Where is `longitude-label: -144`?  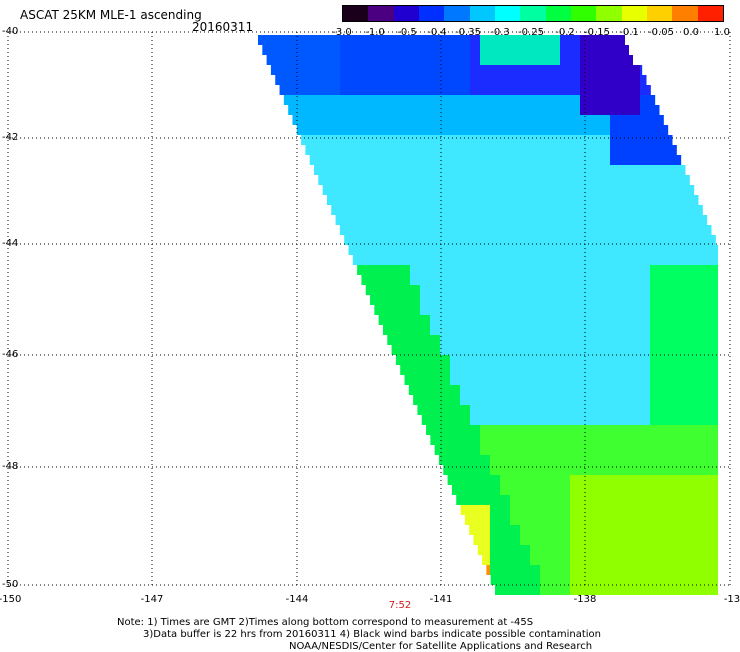
longitude-label: -144 is located at coordinates (297, 599).